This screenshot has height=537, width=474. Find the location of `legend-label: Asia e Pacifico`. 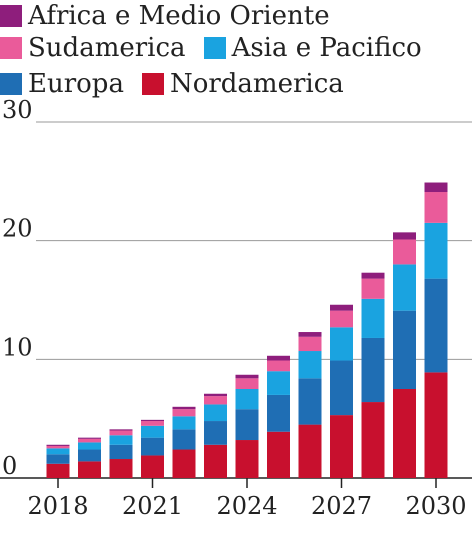

legend-label: Asia e Pacifico is located at coordinates (326, 48).